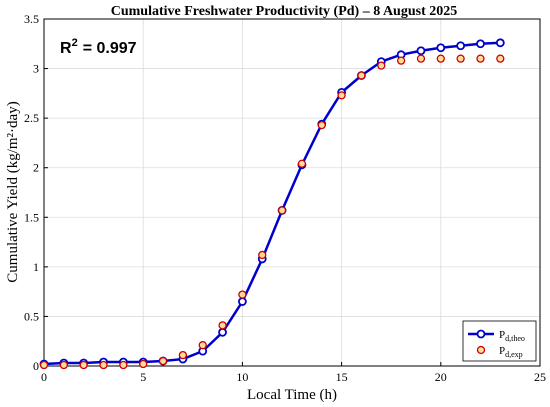  What do you see at coordinates (515, 338) in the screenshot?
I see `legend-theo-subscript: d,theo` at bounding box center [515, 338].